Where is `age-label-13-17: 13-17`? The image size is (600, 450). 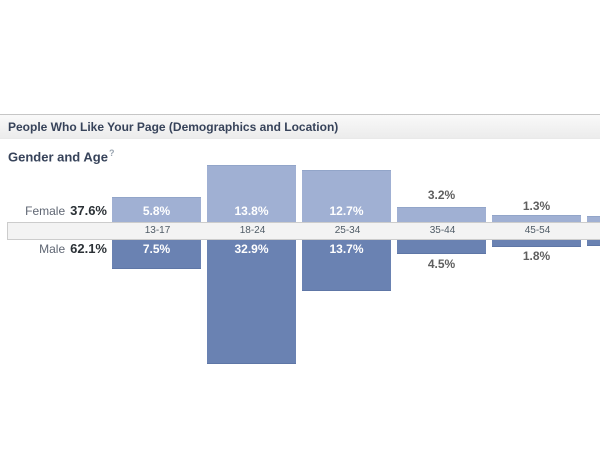
age-label-13-17: 13-17 is located at coordinates (157, 230).